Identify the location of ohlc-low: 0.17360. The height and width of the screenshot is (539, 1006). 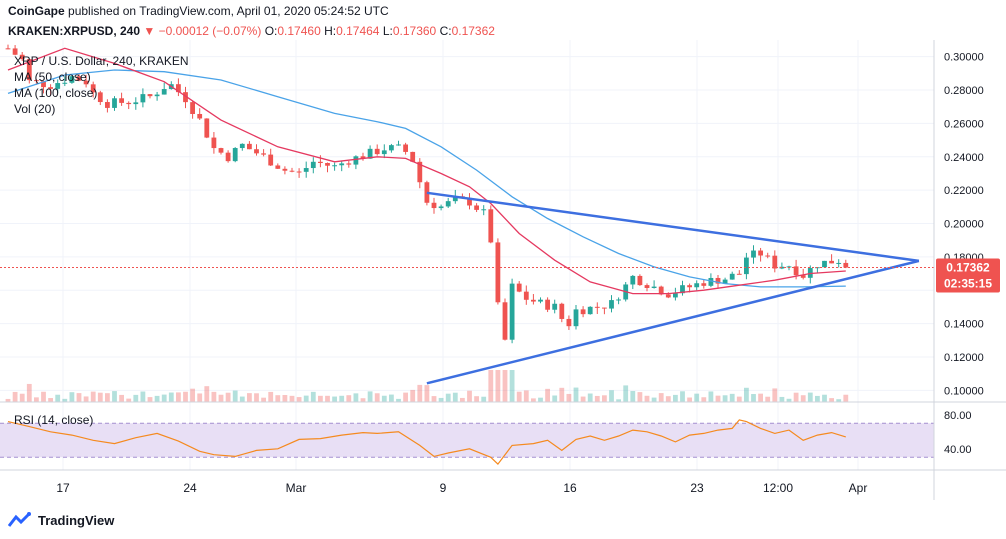
(414, 31).